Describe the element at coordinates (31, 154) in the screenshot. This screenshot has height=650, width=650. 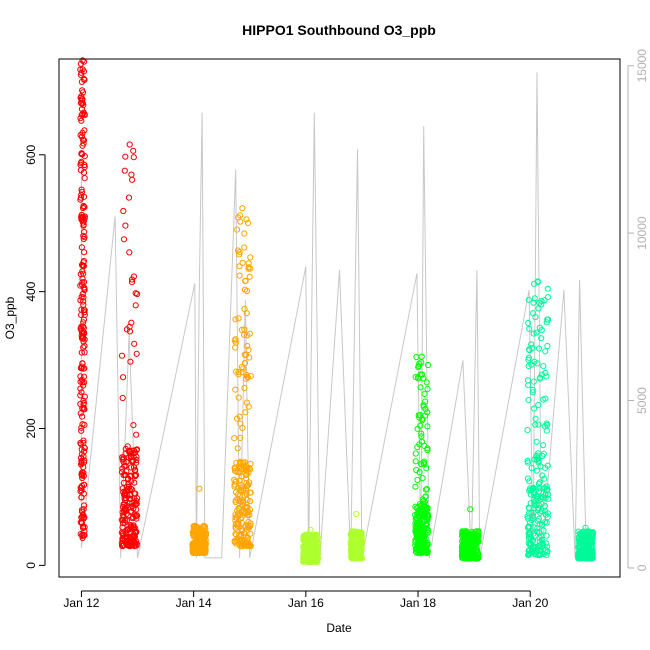
I see `y-tick-label: 600` at that location.